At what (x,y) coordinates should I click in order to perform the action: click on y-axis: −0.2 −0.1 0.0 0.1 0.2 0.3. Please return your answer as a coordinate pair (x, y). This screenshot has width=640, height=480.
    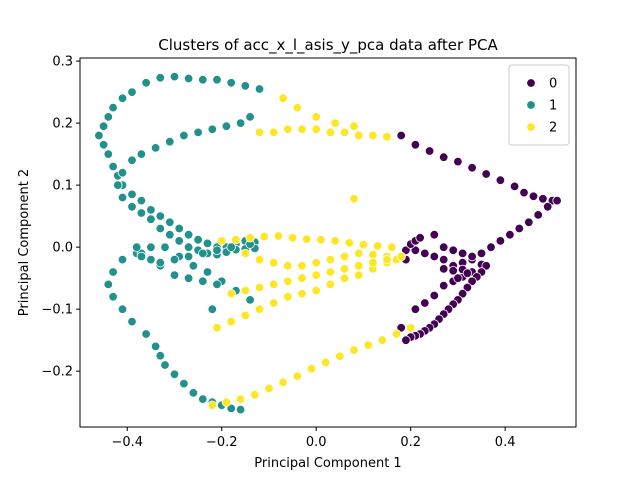
    Looking at the image, I should click on (60, 217).